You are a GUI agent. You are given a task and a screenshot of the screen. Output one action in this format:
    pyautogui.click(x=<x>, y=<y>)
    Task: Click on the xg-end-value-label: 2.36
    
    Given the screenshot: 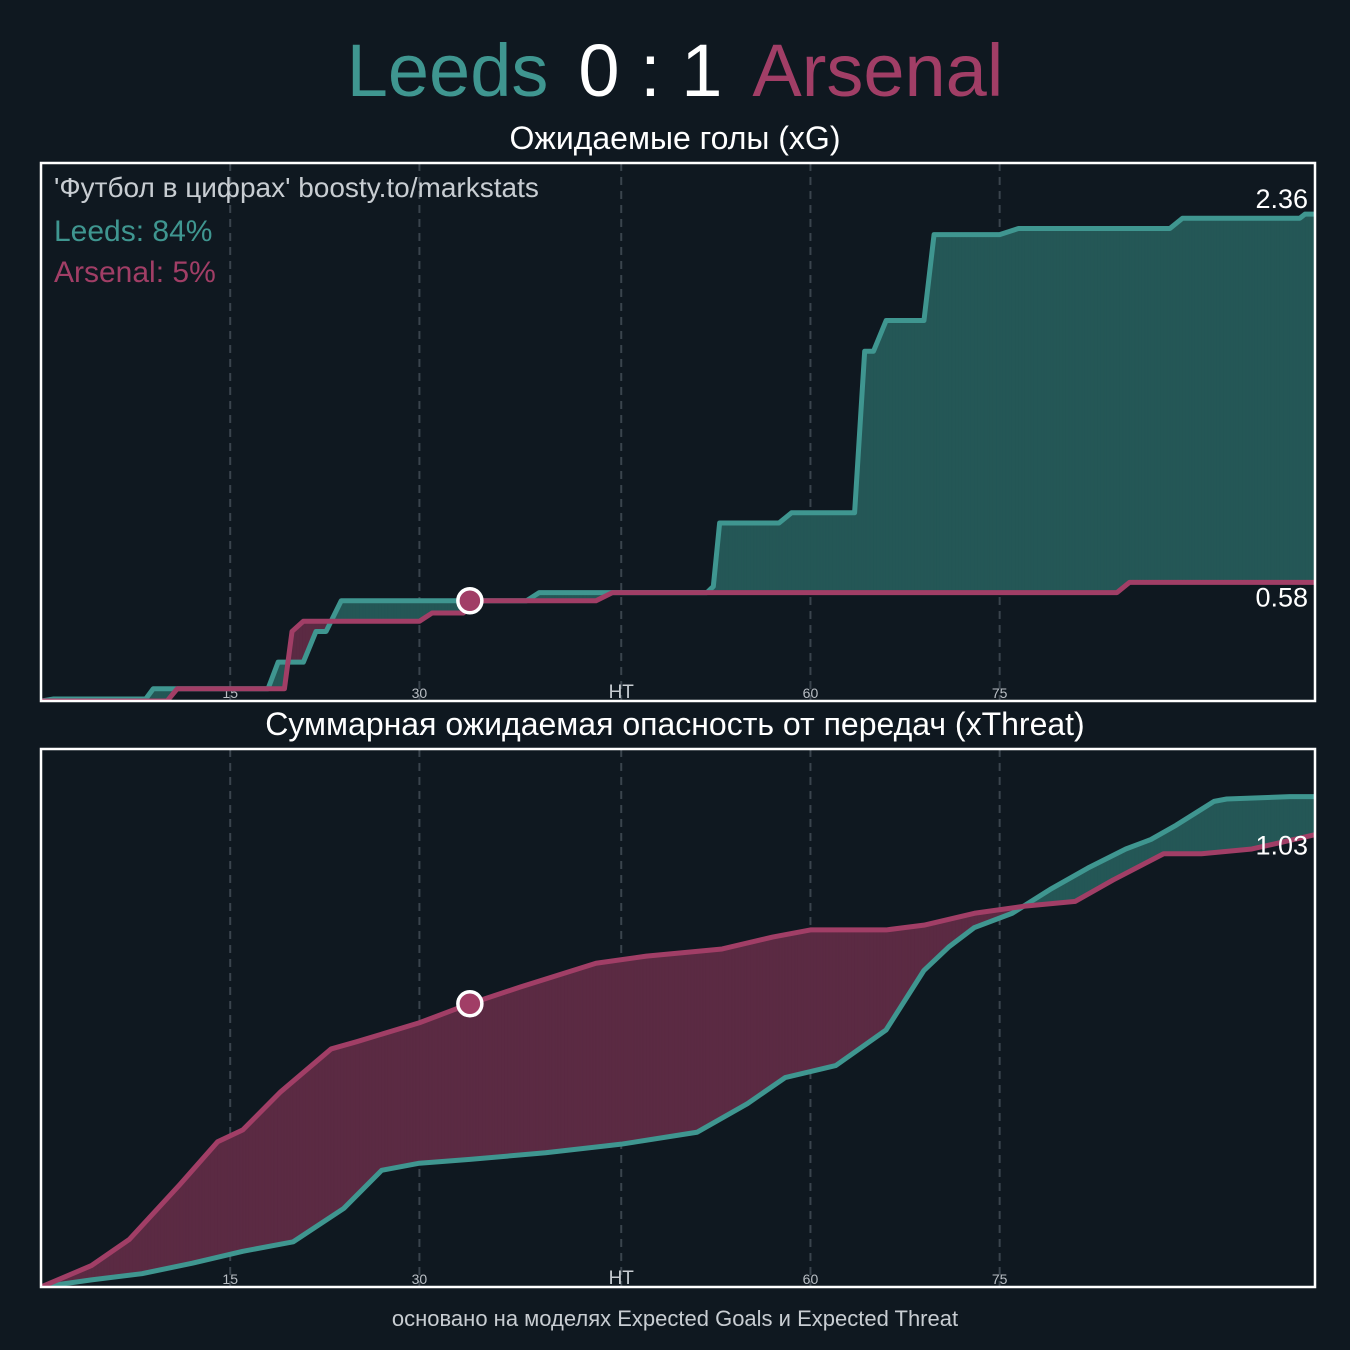 What is the action you would take?
    pyautogui.click(x=1281, y=199)
    